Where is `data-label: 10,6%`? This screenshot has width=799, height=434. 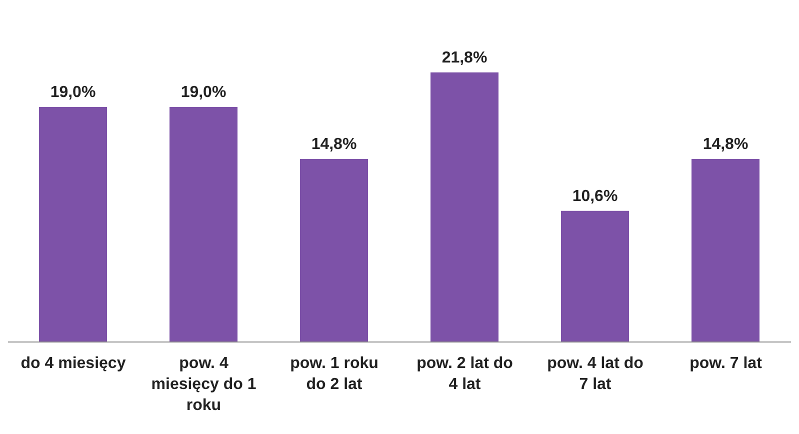 data-label: 10,6% is located at coordinates (595, 196).